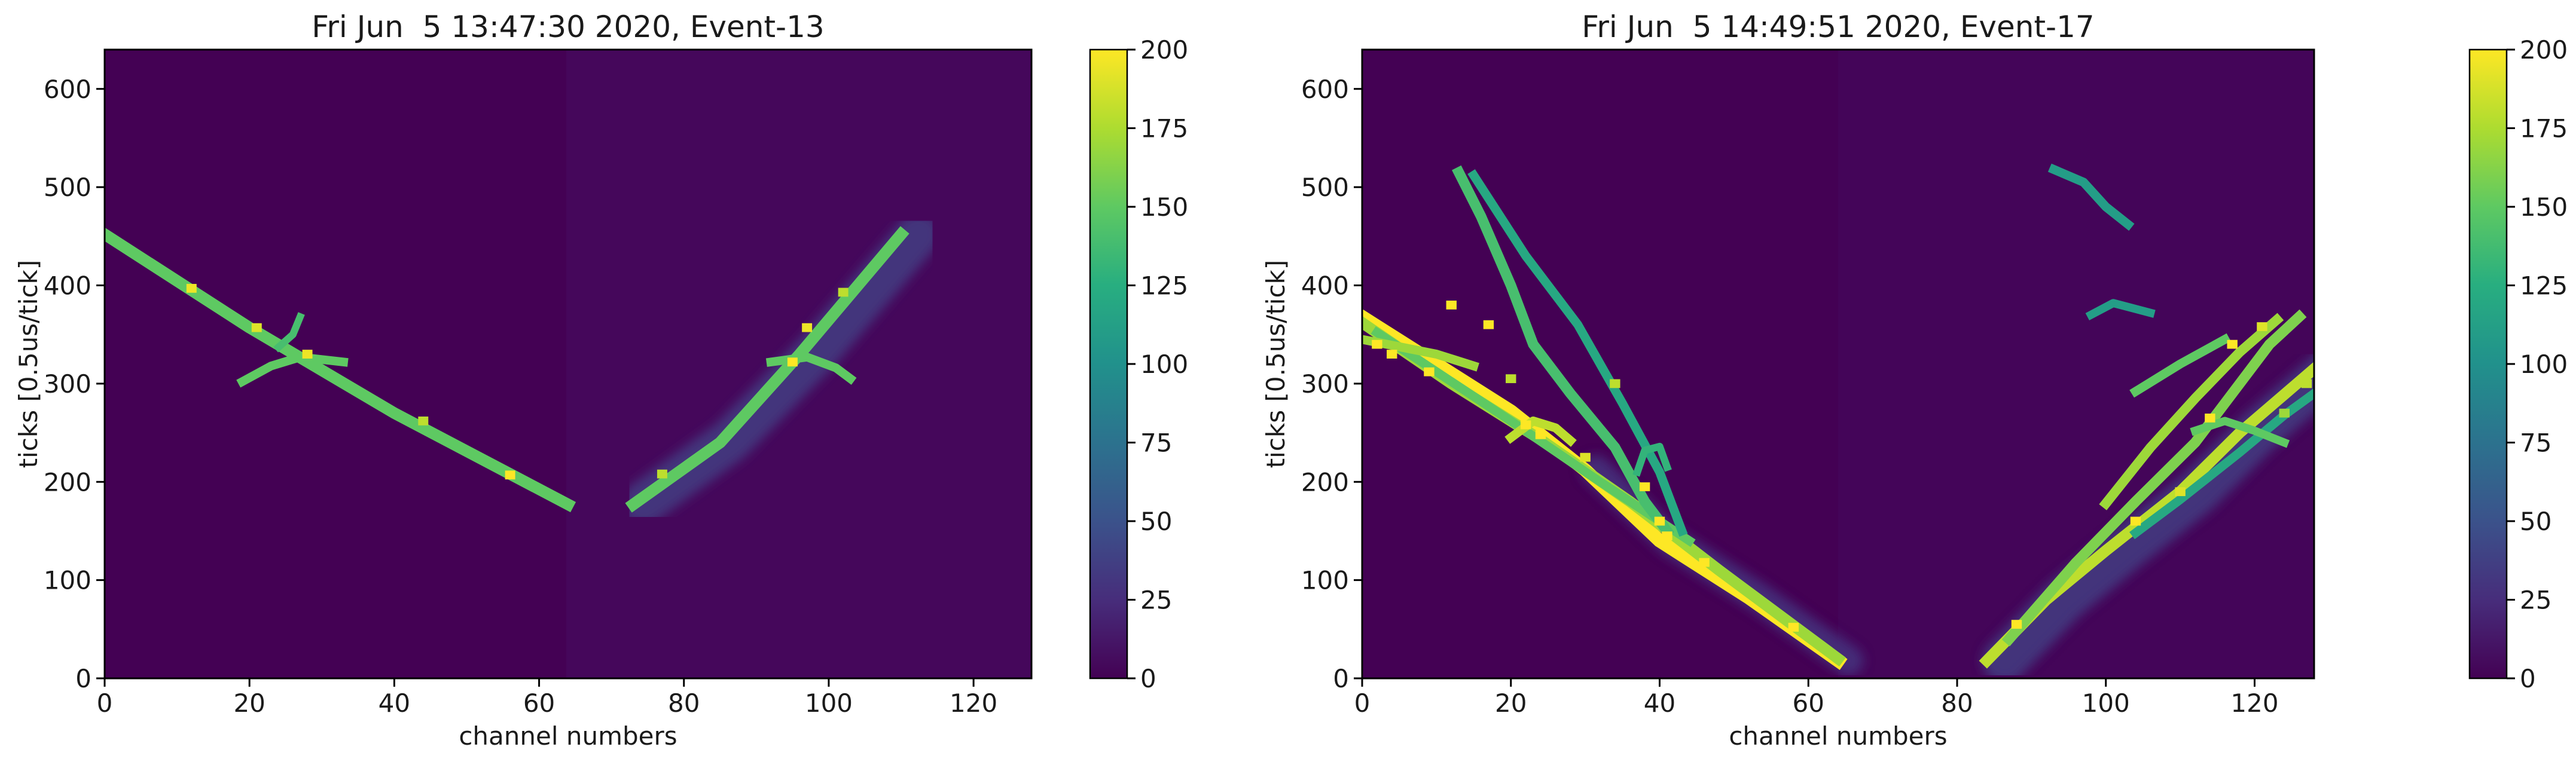  Describe the element at coordinates (568, 27) in the screenshot. I see `chart-title: Fri Jun 5 13:47:30 2020, Event-13` at that location.